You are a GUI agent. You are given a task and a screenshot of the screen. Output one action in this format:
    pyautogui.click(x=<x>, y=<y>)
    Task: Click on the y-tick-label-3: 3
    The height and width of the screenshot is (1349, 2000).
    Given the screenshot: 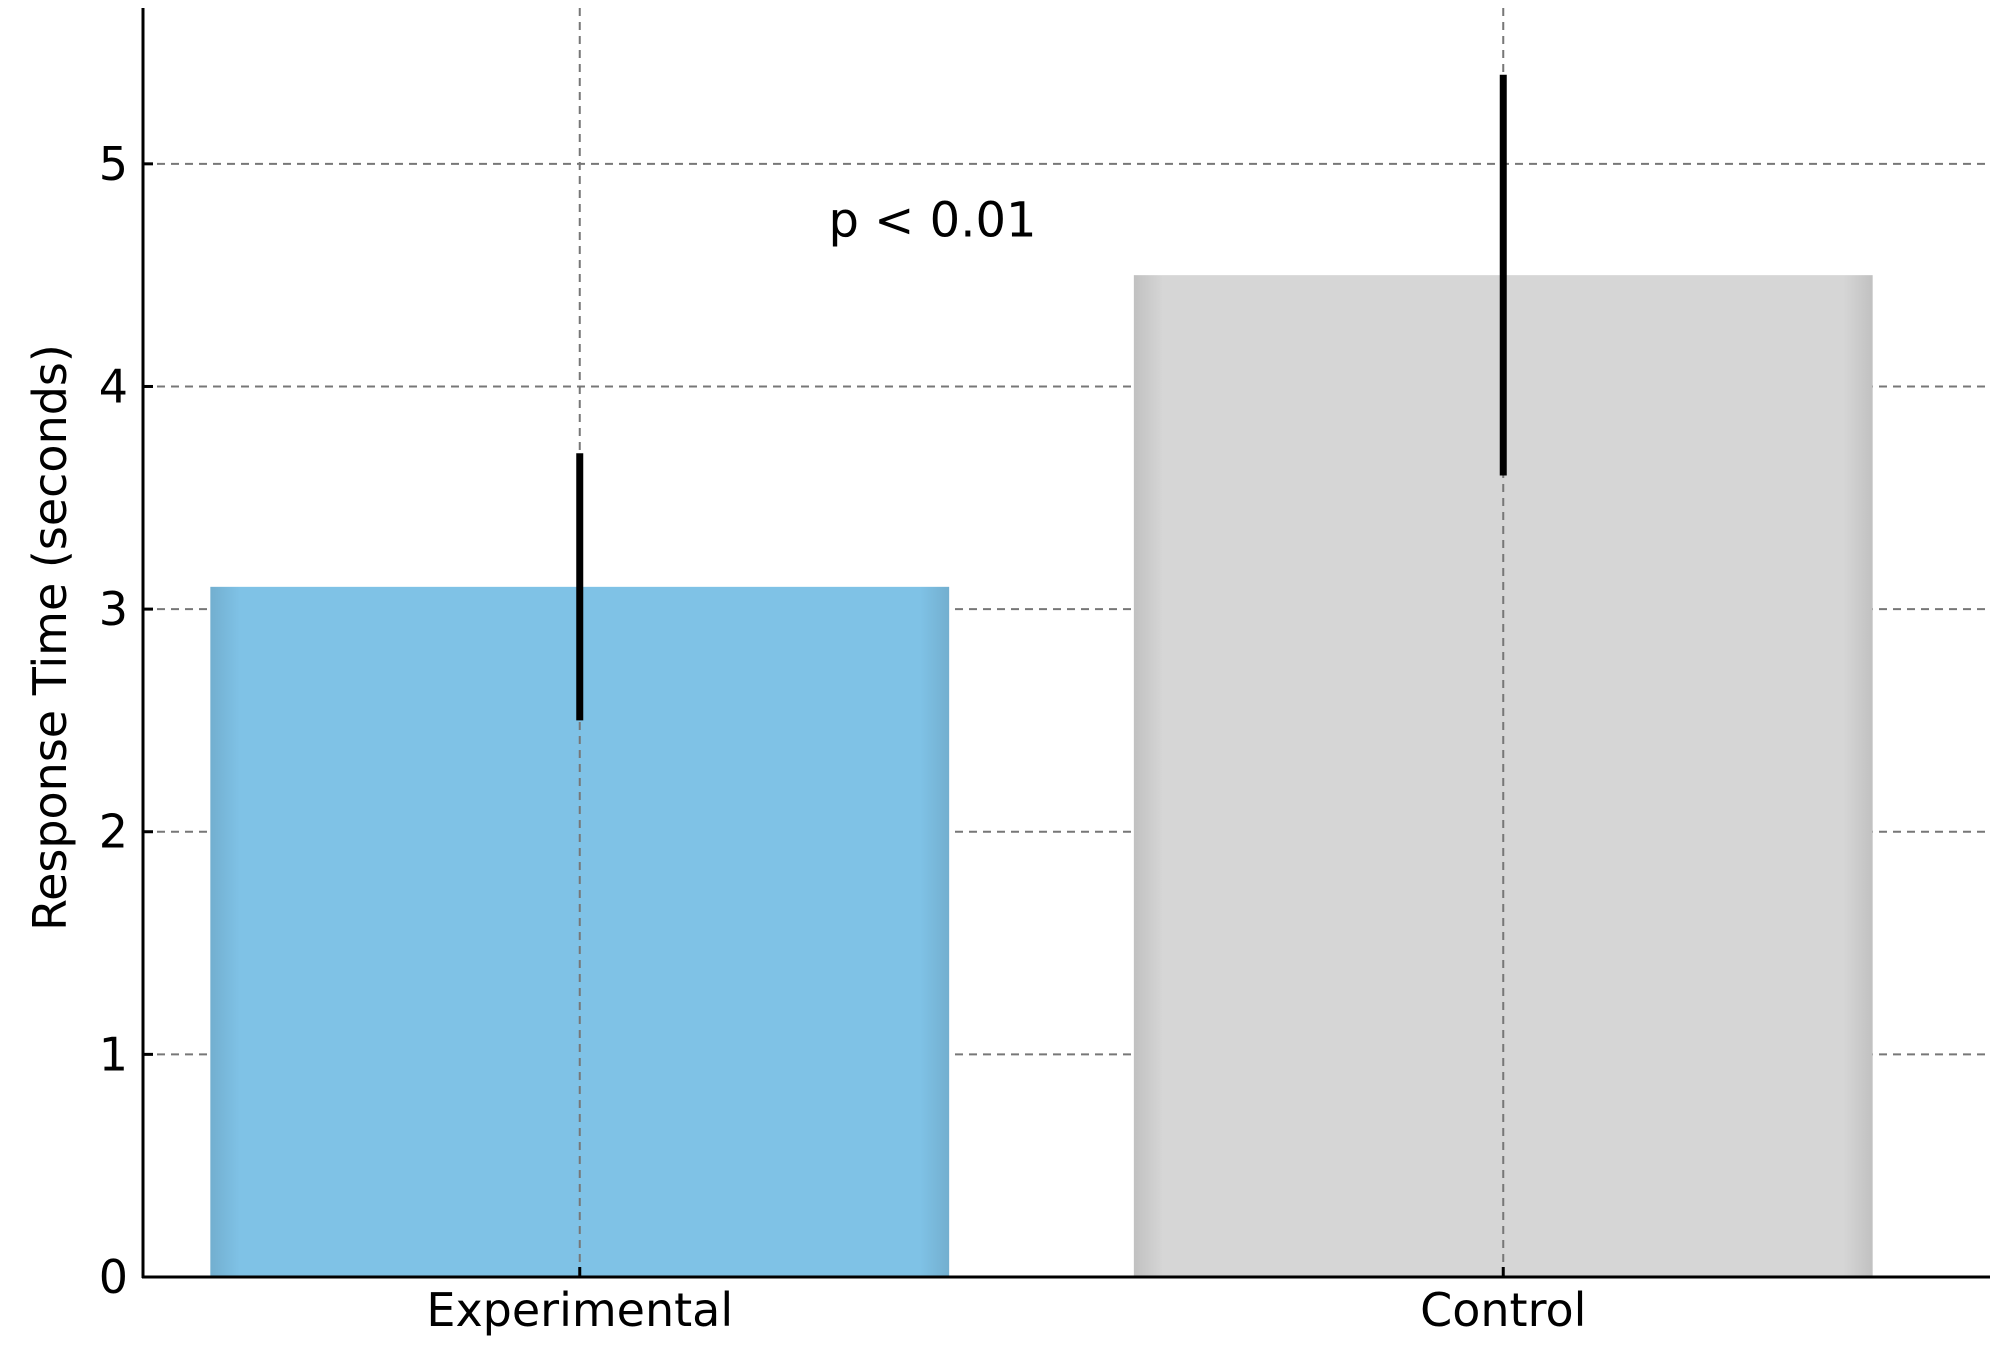 What is the action you would take?
    pyautogui.click(x=113, y=609)
    